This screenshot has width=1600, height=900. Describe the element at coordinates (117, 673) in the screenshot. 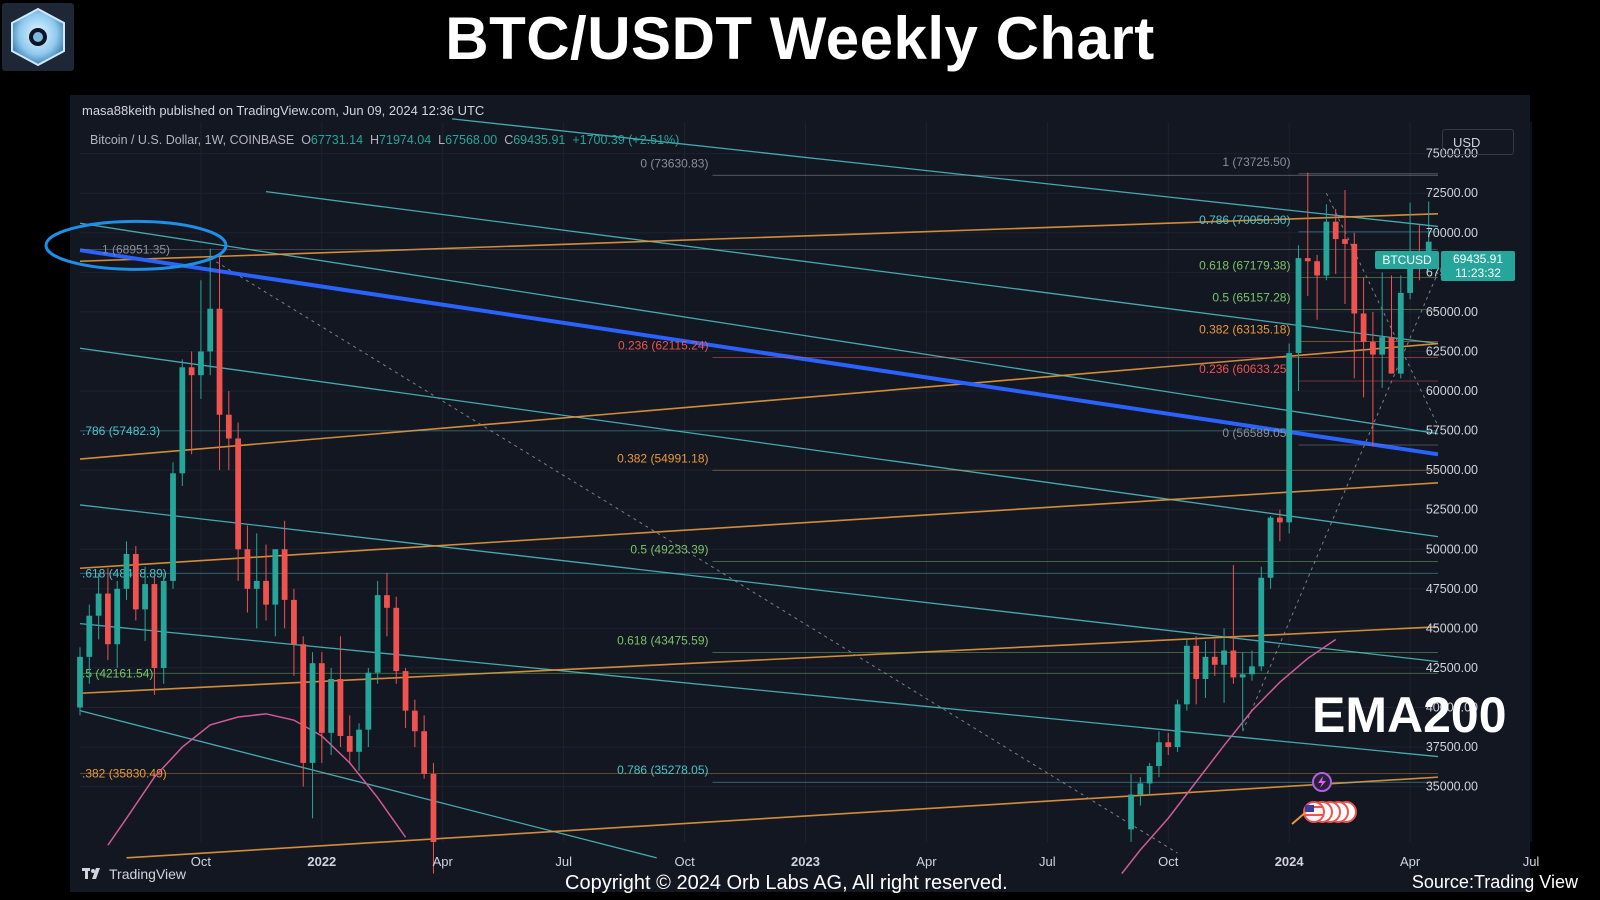

I see `fib-level-label: .5 (42161.54)` at that location.